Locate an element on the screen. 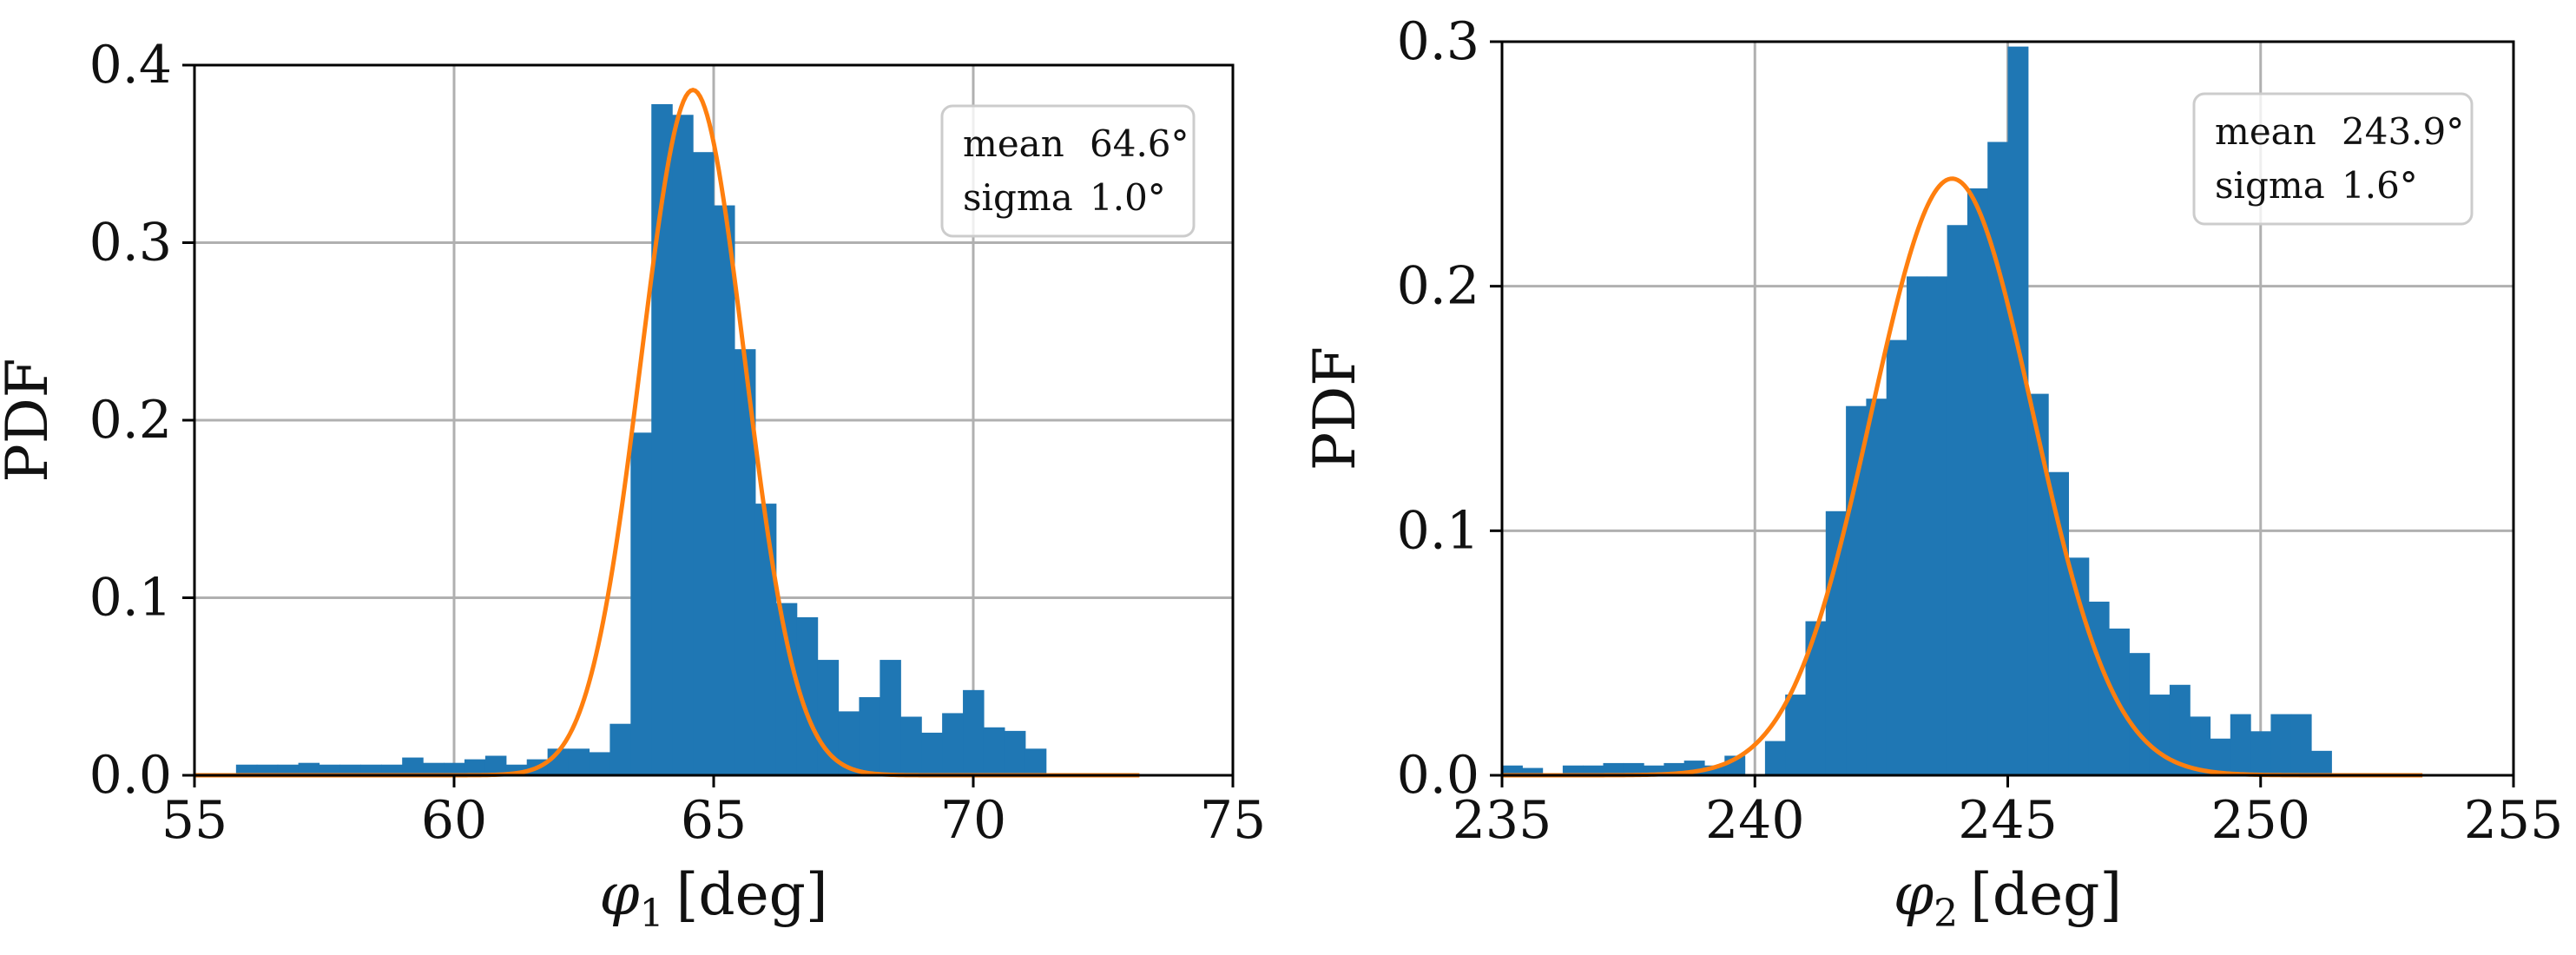 This screenshot has height=955, width=2576. x-tick-label: 255 is located at coordinates (2514, 821).